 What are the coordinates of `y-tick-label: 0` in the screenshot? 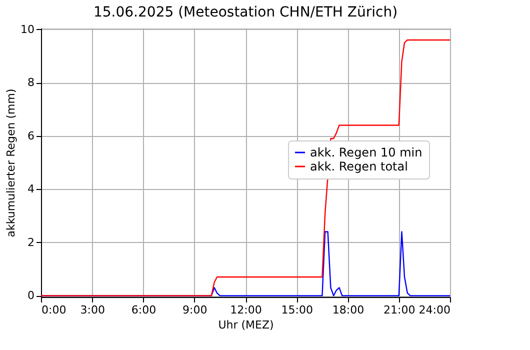 It's located at (31, 295).